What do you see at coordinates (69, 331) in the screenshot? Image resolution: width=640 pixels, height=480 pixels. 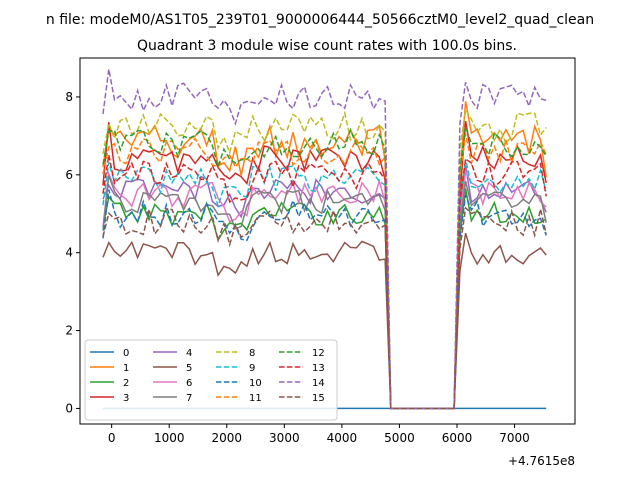 I see `y-tick-label: 2` at bounding box center [69, 331].